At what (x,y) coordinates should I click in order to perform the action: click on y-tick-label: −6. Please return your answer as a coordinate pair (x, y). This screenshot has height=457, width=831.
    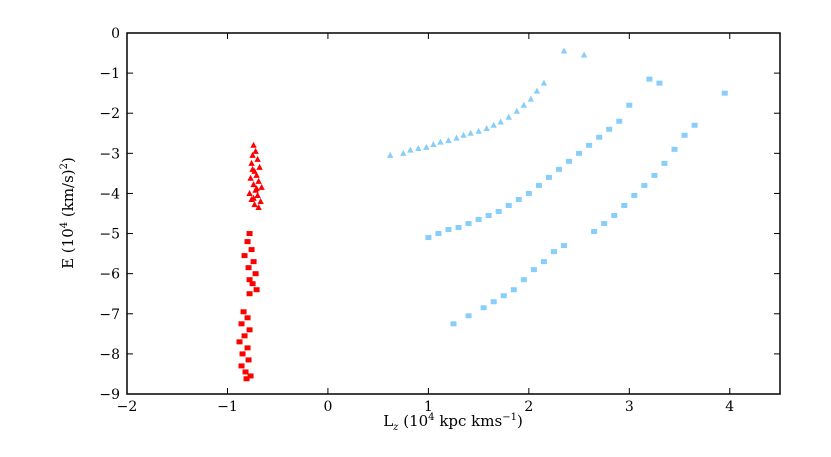
    Looking at the image, I should click on (109, 275).